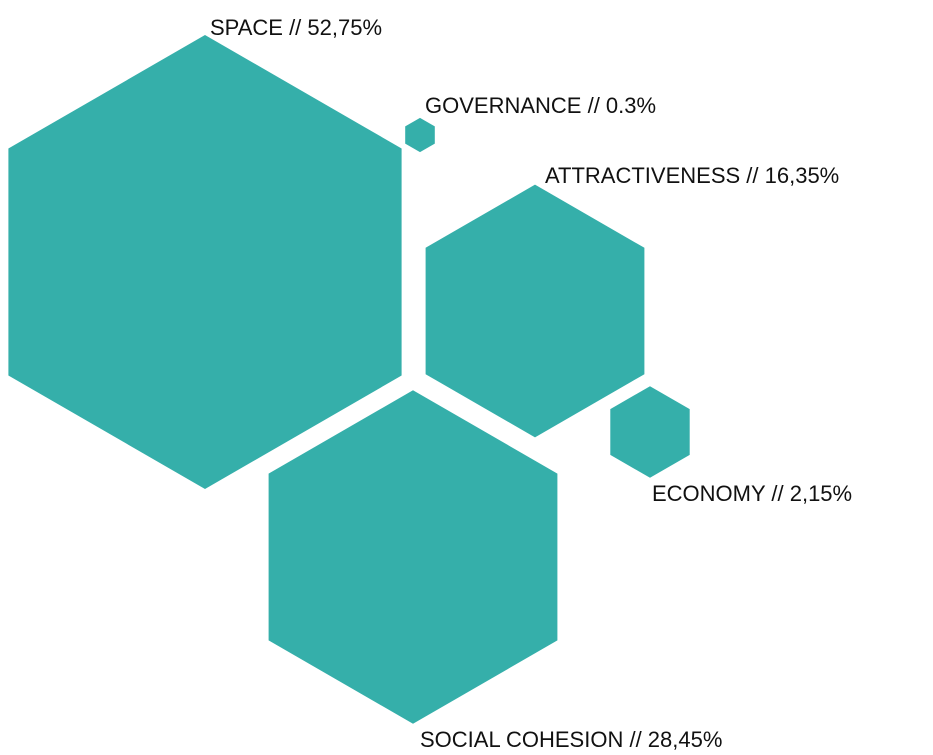 The width and height of the screenshot is (933, 755). What do you see at coordinates (413, 557) in the screenshot?
I see `hexagon-social-cohesion` at bounding box center [413, 557].